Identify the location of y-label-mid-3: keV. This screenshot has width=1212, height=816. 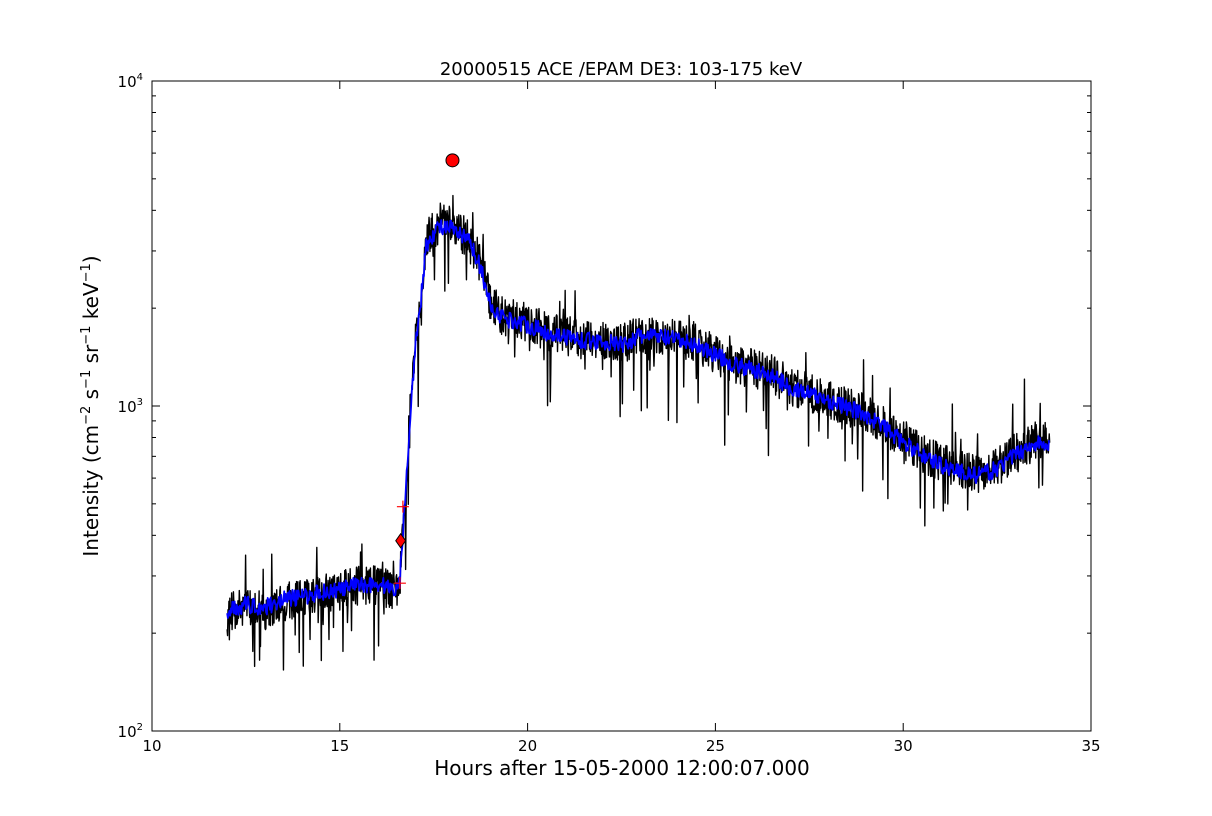
(91, 304).